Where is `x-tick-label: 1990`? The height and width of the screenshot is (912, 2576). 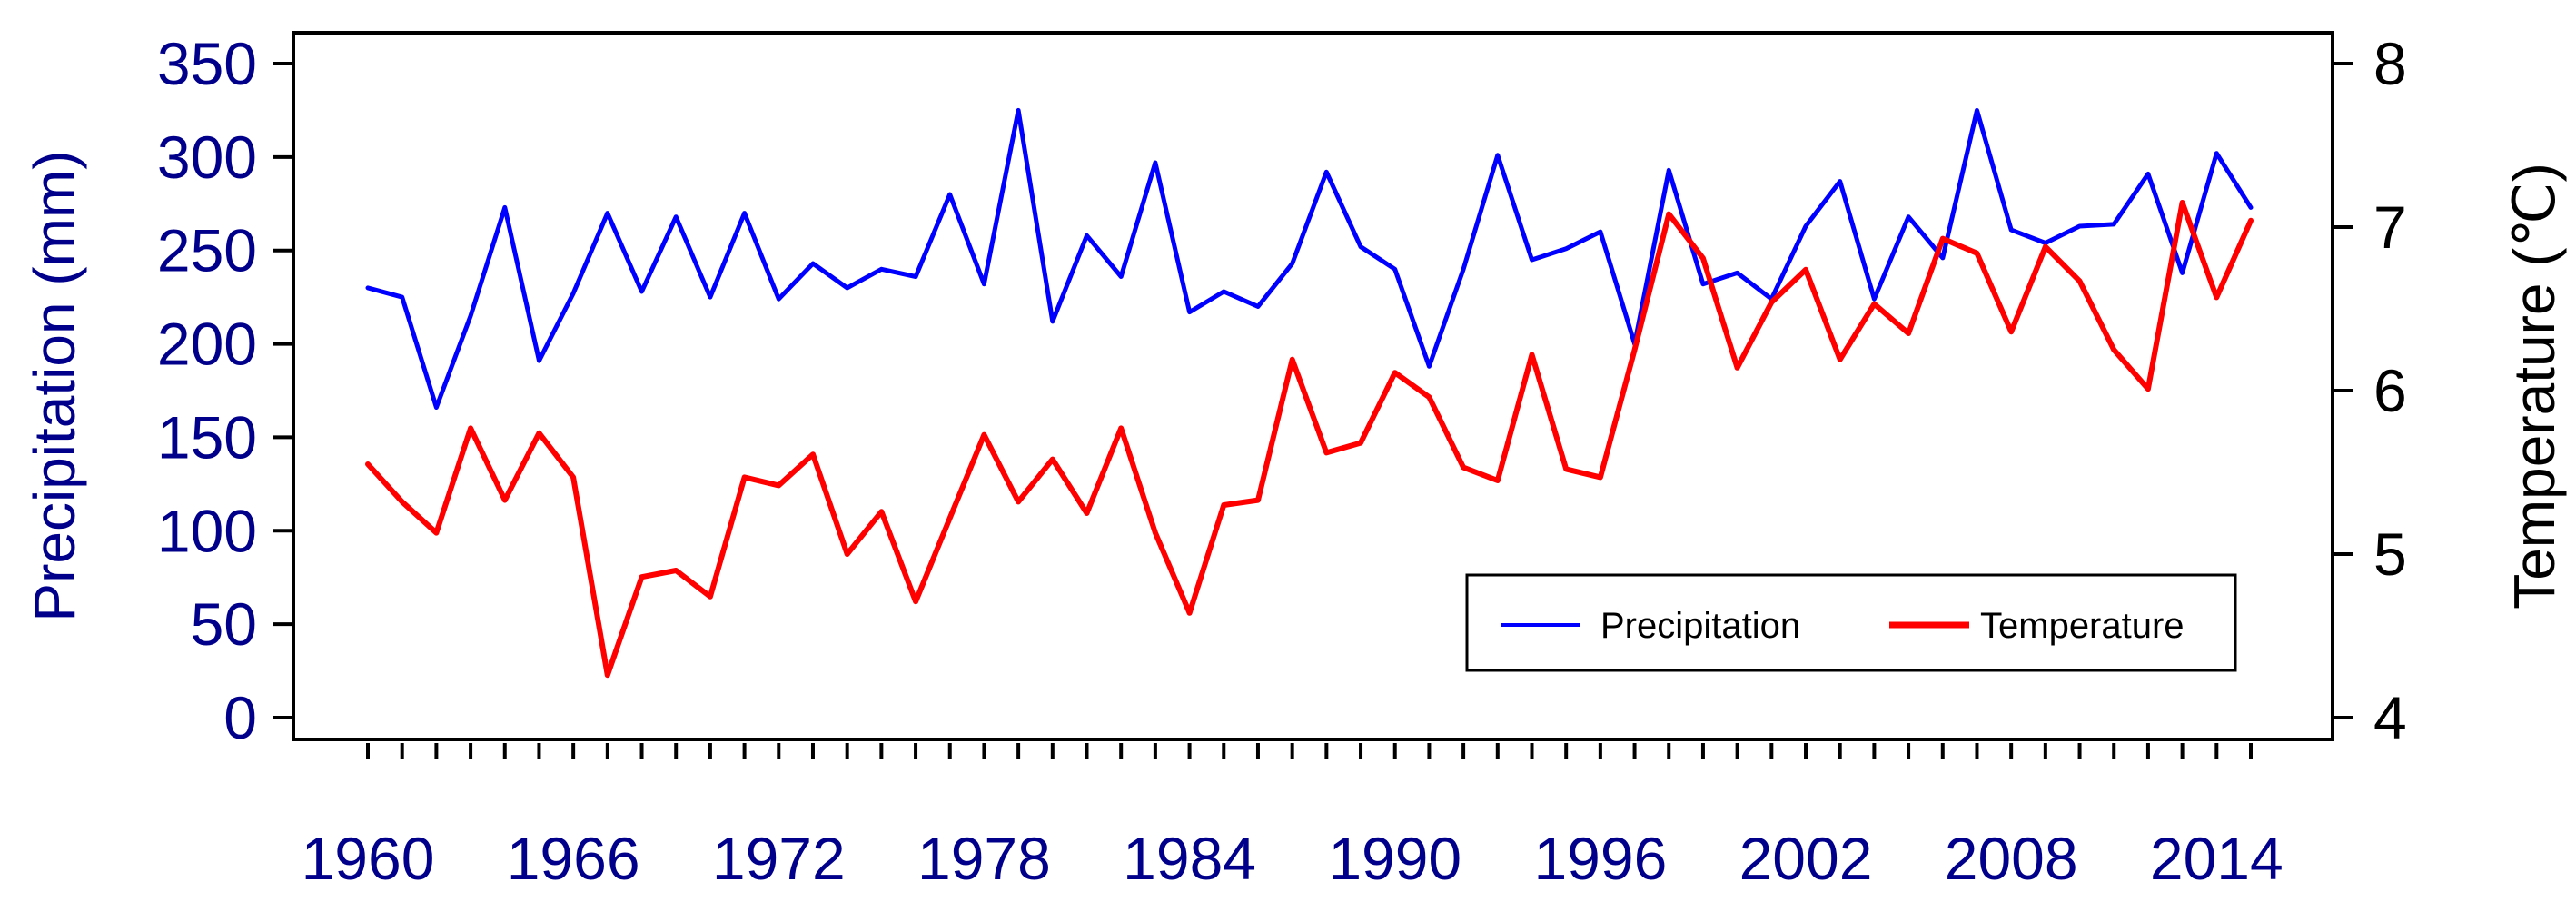 x-tick-label: 1990 is located at coordinates (1394, 858).